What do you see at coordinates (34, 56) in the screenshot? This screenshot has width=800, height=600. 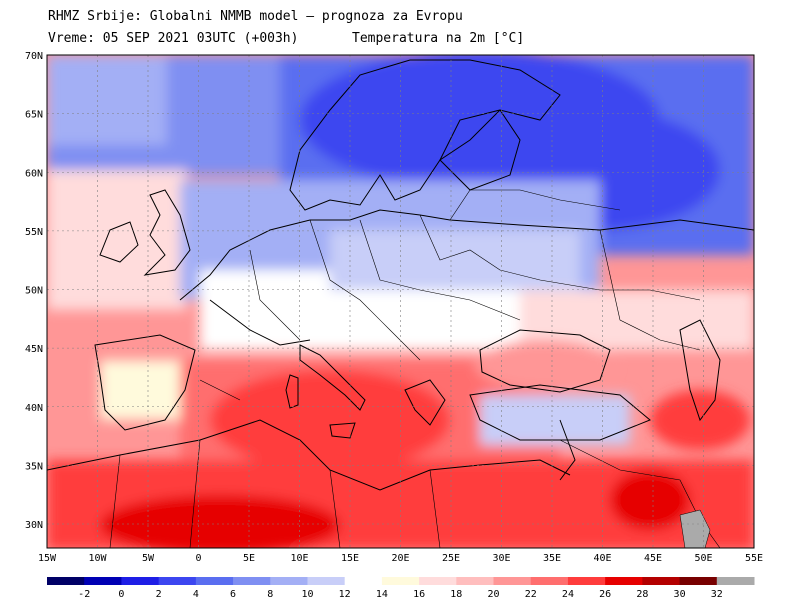 I see `lat-label: 70N` at bounding box center [34, 56].